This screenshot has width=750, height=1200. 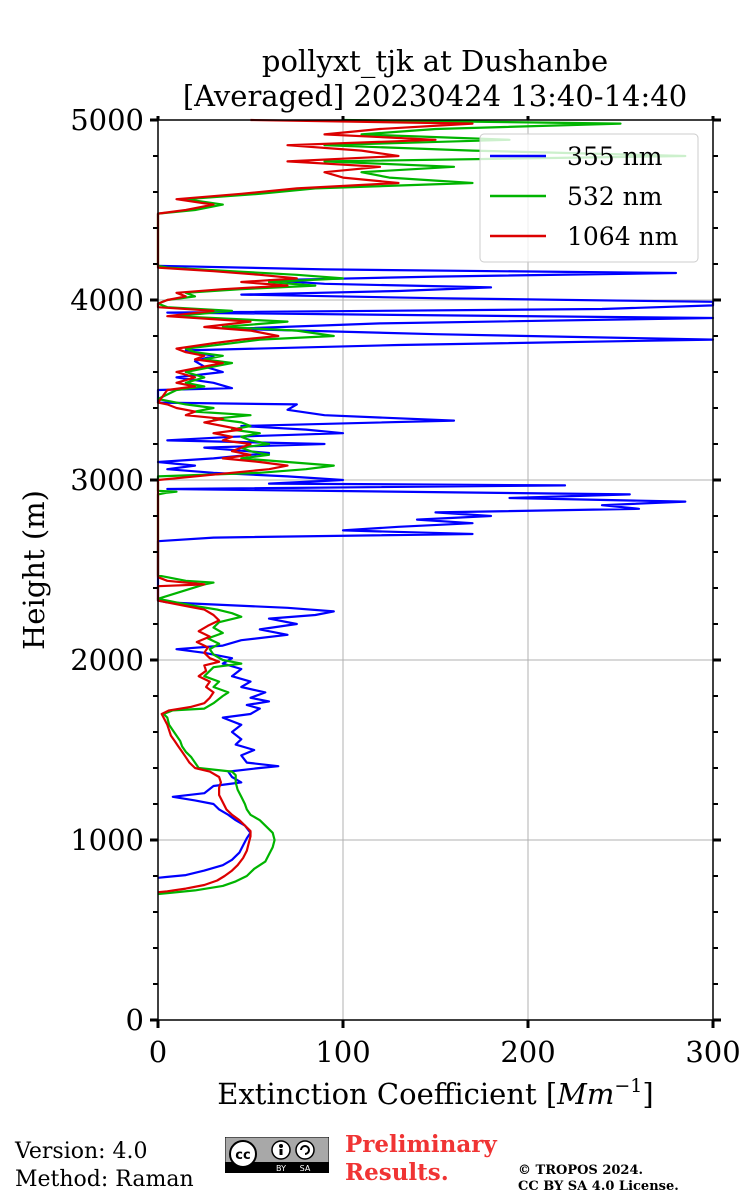 I want to click on x-tick-label: 200, so click(x=527, y=1052).